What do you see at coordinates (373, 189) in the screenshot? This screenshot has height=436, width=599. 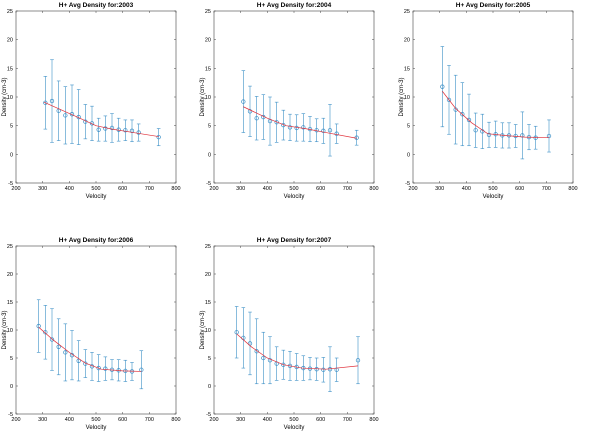 I see `x-tick-label: 800` at bounding box center [373, 189].